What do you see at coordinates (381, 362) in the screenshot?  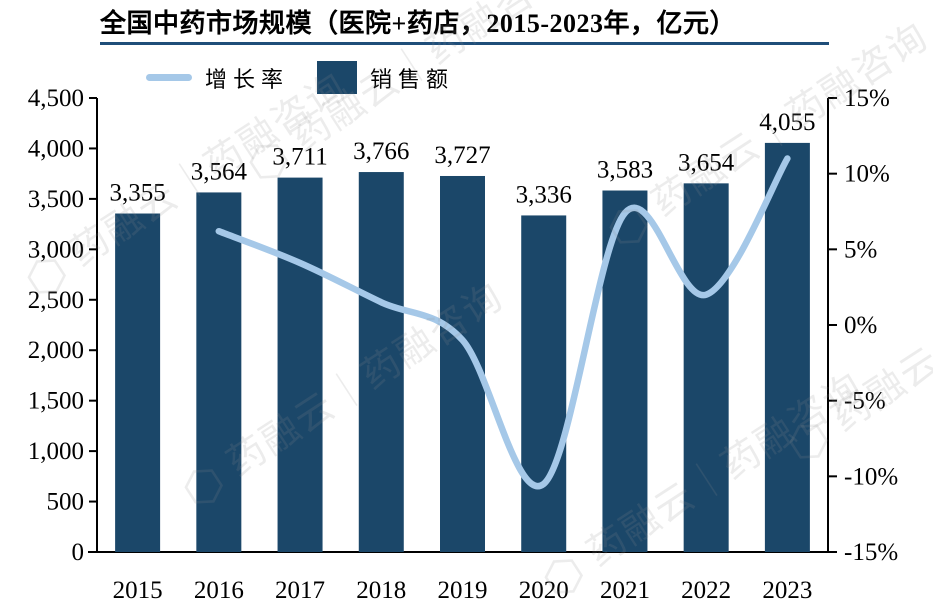 I see `bar-2018` at bounding box center [381, 362].